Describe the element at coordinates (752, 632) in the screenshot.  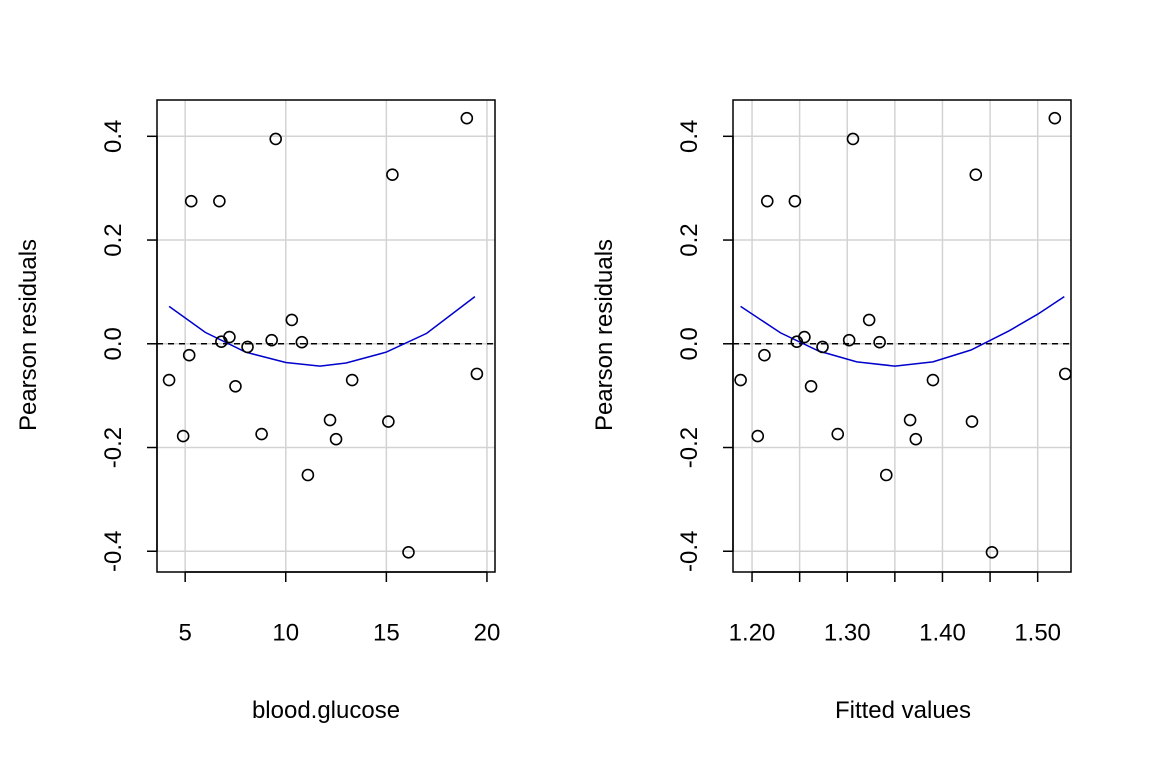
I see `x-tick-label: 1.20` at that location.